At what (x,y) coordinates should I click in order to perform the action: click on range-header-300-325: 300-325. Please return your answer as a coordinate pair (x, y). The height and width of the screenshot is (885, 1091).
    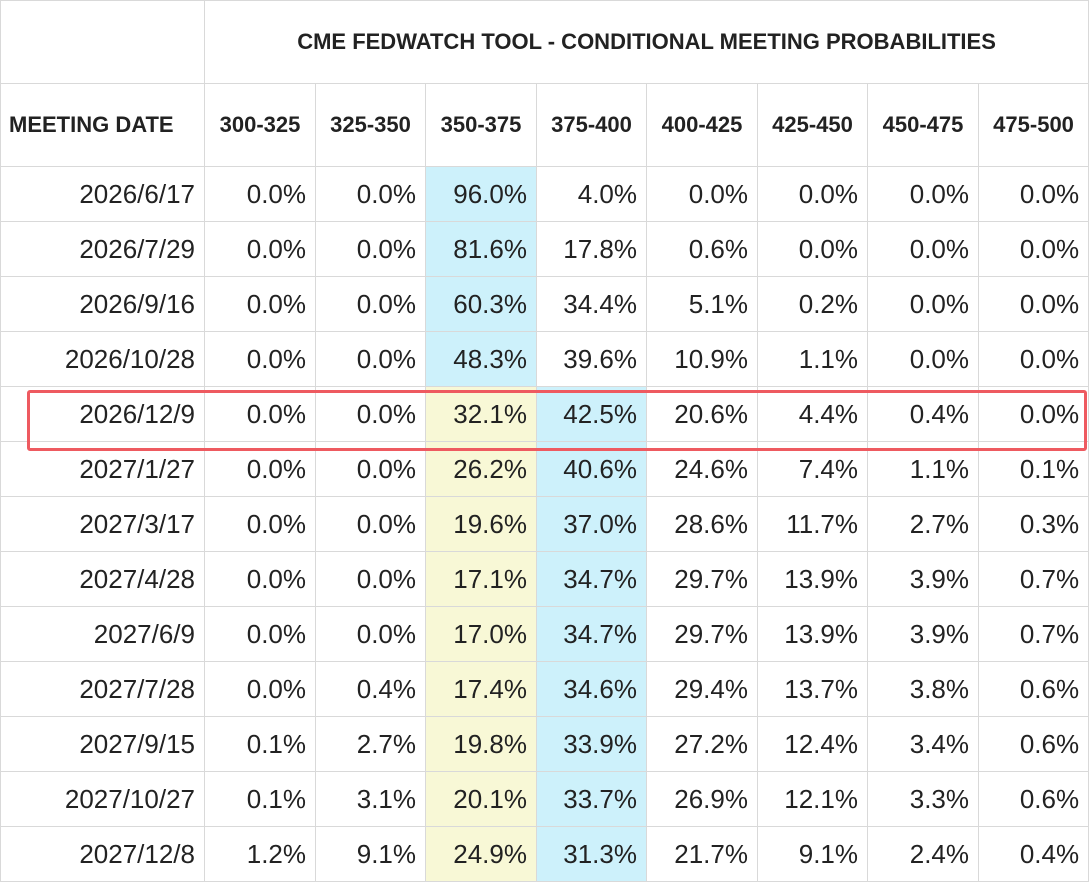
    Looking at the image, I should click on (260, 125).